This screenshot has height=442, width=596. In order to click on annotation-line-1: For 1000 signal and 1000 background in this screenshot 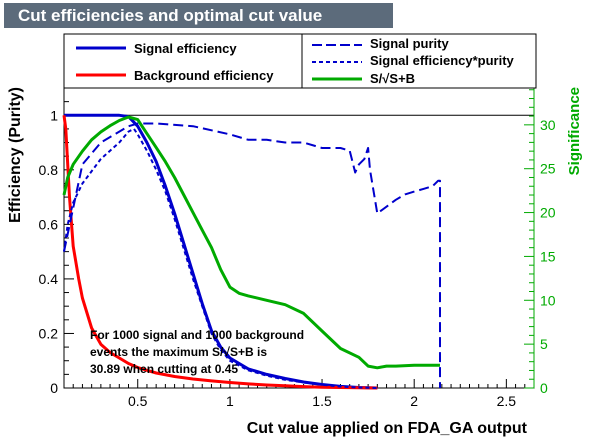, I will do `click(197, 335)`.